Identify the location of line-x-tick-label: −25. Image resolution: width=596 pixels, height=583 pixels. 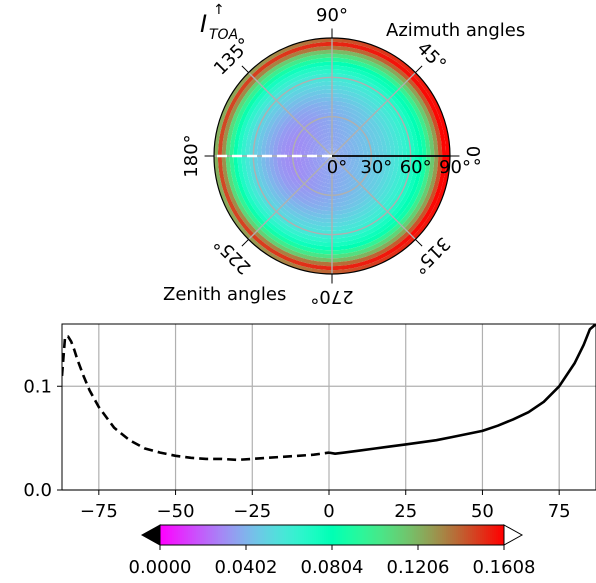
(252, 511).